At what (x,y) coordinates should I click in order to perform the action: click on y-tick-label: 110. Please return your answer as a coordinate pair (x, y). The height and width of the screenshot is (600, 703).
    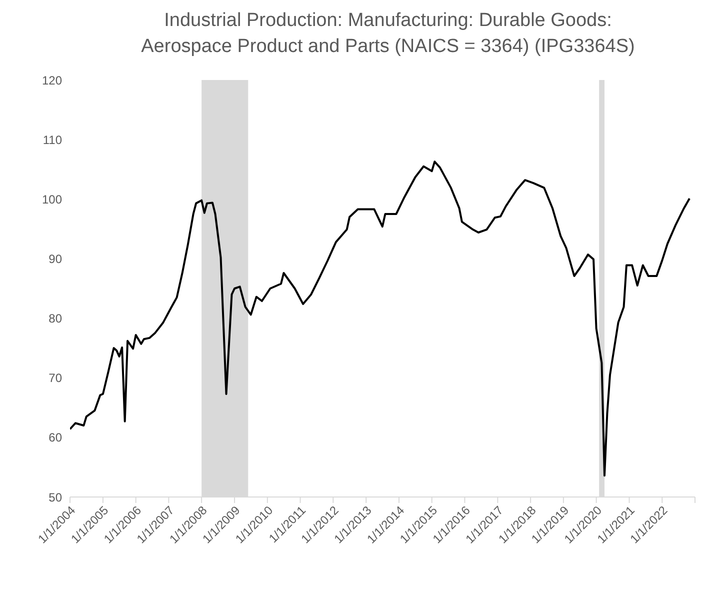
    Looking at the image, I should click on (52, 139).